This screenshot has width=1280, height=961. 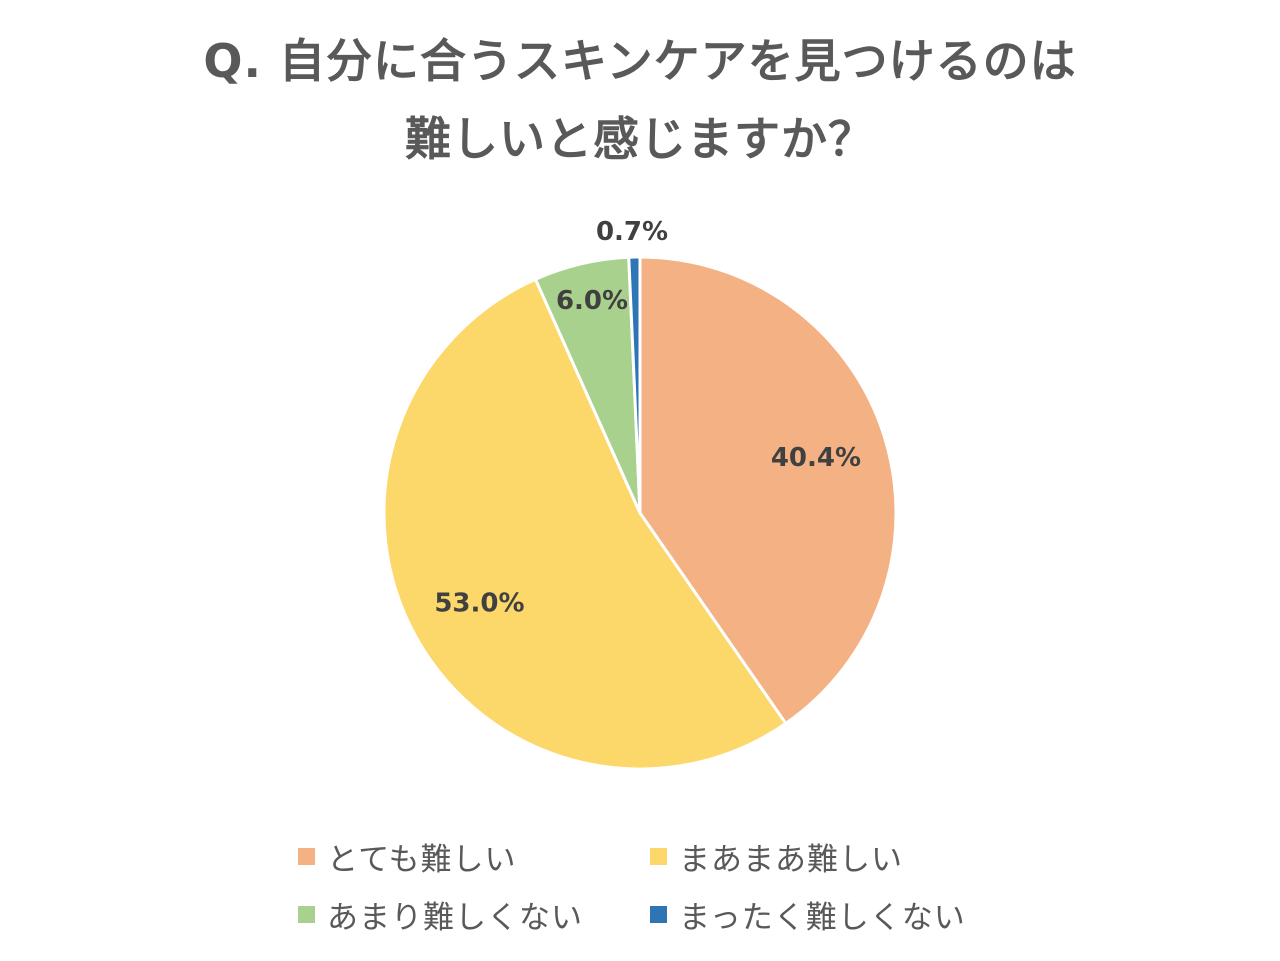 What do you see at coordinates (479, 603) in the screenshot?
I see `pie-data-label: 53.0%` at bounding box center [479, 603].